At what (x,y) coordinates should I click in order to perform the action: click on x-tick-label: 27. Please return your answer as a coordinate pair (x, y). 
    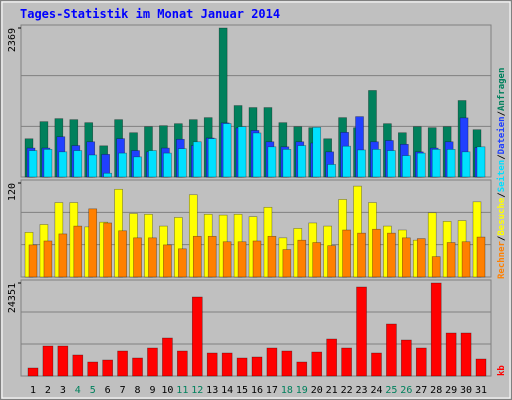
    Looking at the image, I should click on (421, 390).